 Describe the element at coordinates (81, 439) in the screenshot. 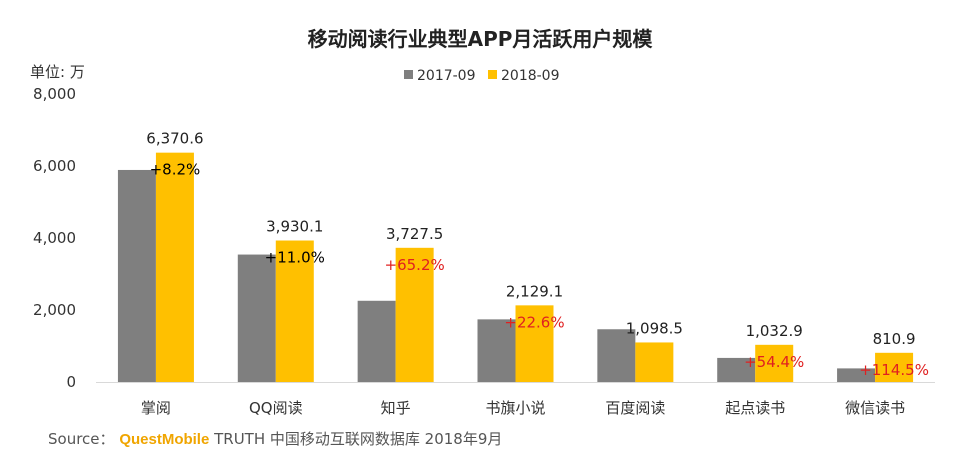

I see `source-prefix: Source：` at that location.